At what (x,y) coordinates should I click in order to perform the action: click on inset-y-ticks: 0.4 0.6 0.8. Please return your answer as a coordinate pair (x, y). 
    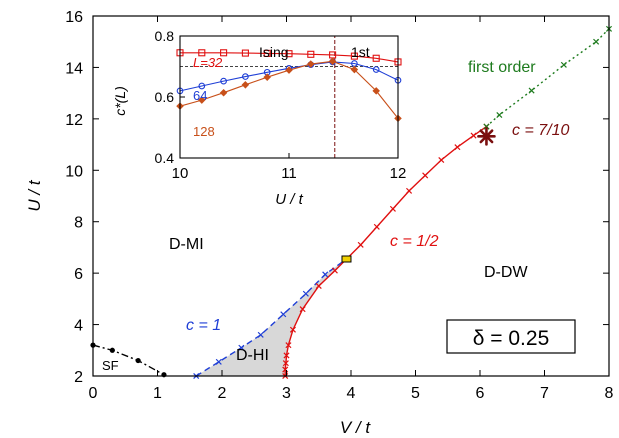
    Looking at the image, I should click on (170, 97).